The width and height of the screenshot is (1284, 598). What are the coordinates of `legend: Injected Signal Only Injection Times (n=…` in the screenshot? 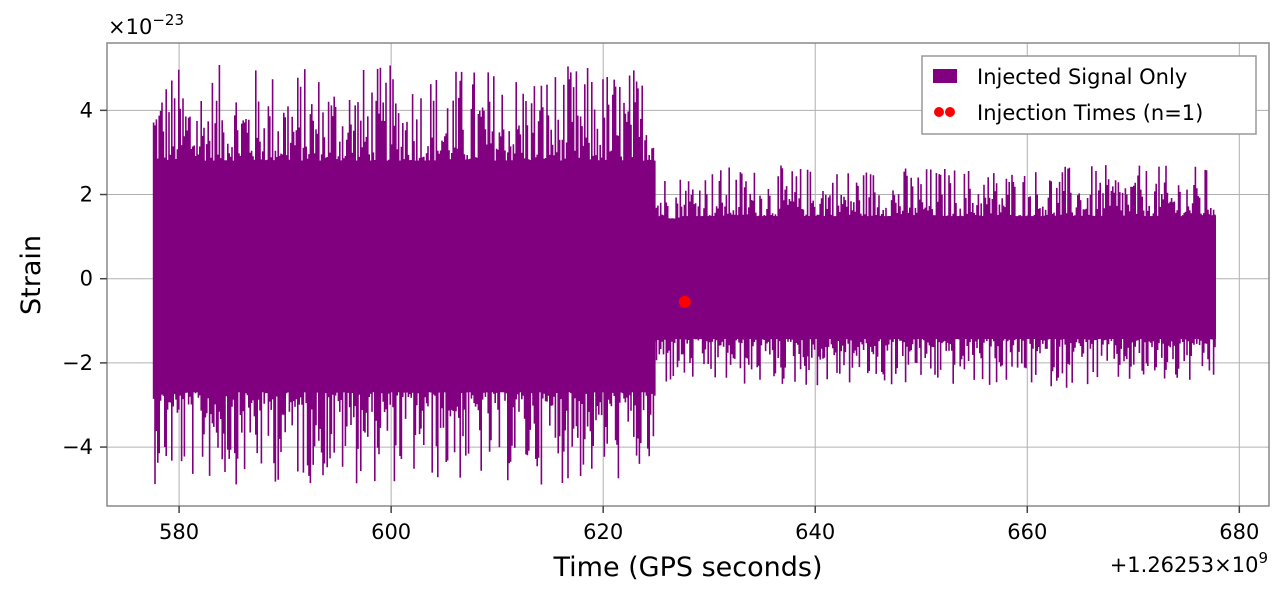 It's located at (1089, 95).